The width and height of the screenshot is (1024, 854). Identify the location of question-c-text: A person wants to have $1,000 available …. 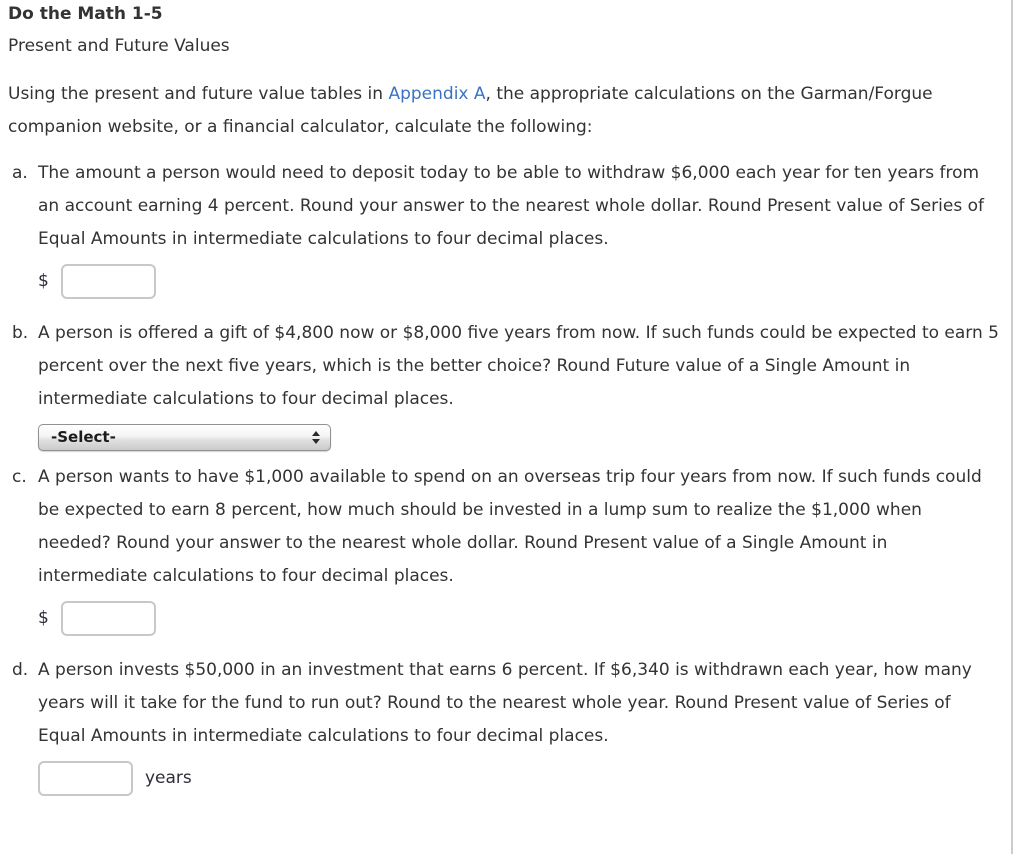
(510, 526).